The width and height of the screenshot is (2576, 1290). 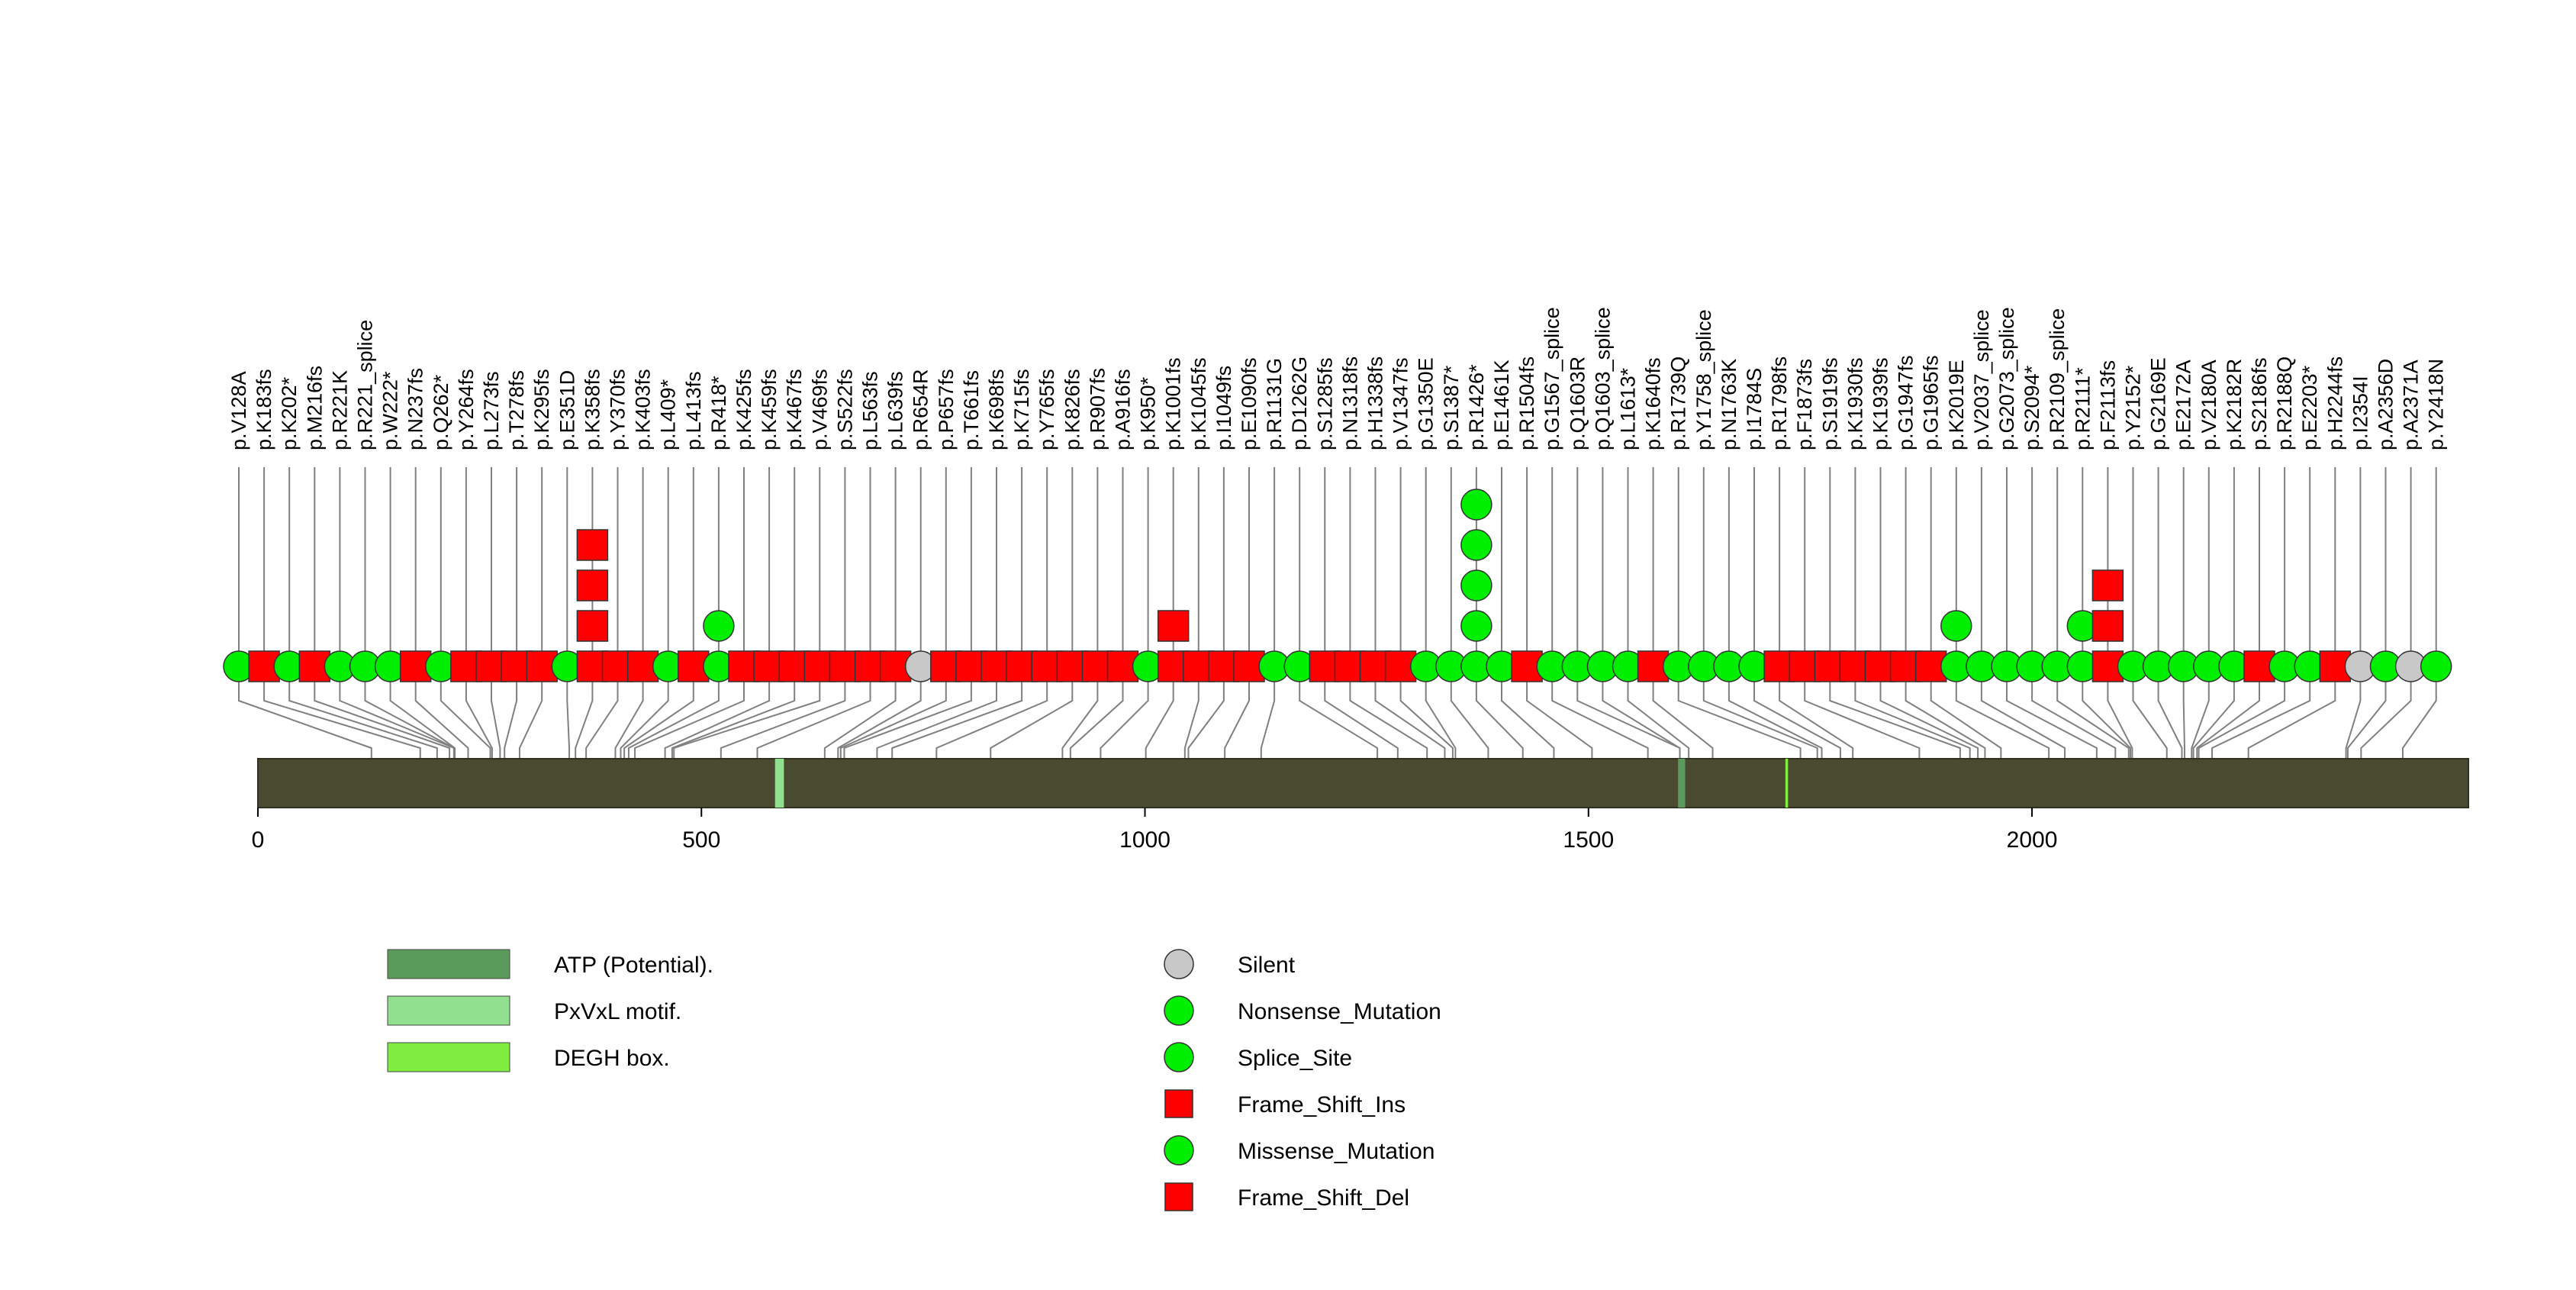 I want to click on mutation-label: p.K2182R, so click(x=2234, y=404).